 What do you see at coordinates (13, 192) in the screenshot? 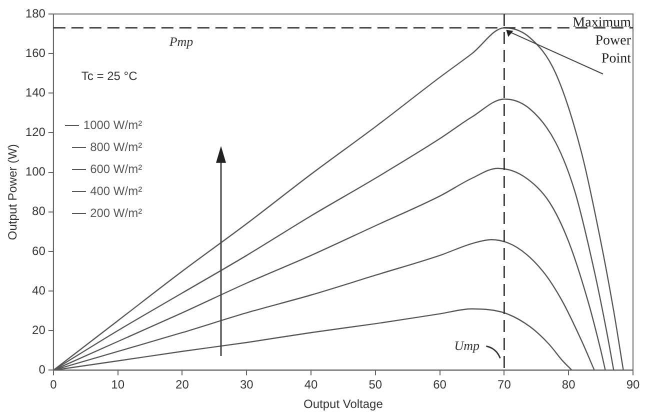
I see `y-axis-title: Output Power (W)` at bounding box center [13, 192].